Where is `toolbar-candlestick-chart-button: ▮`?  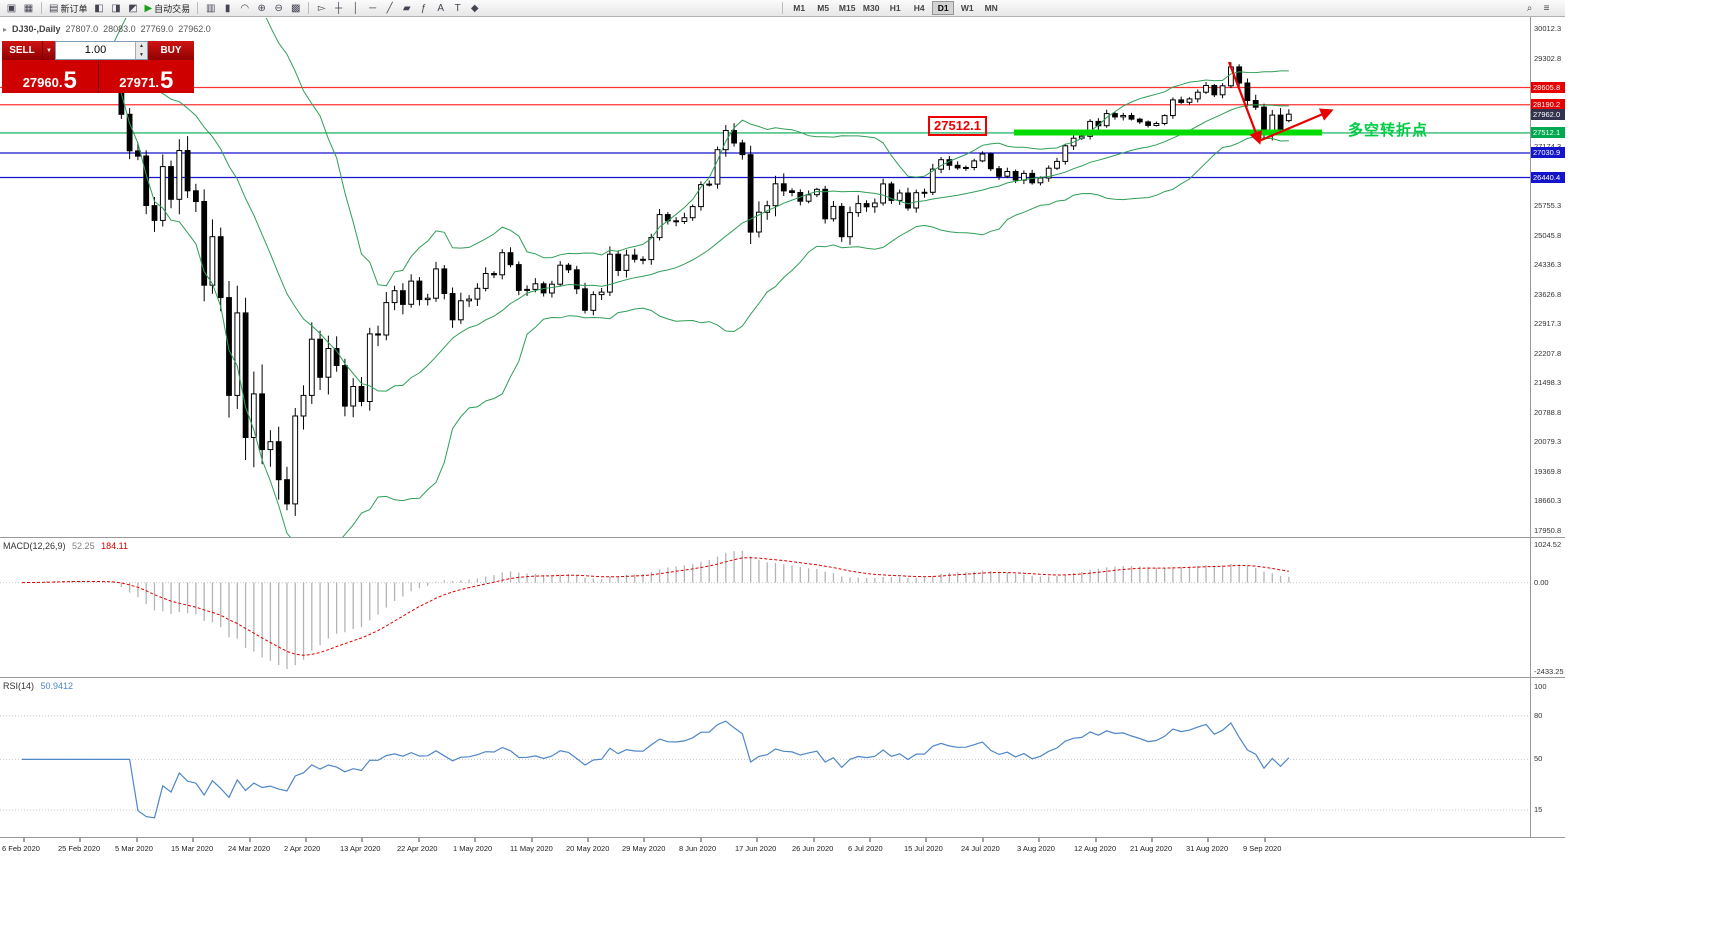 toolbar-candlestick-chart-button: ▮ is located at coordinates (227, 8).